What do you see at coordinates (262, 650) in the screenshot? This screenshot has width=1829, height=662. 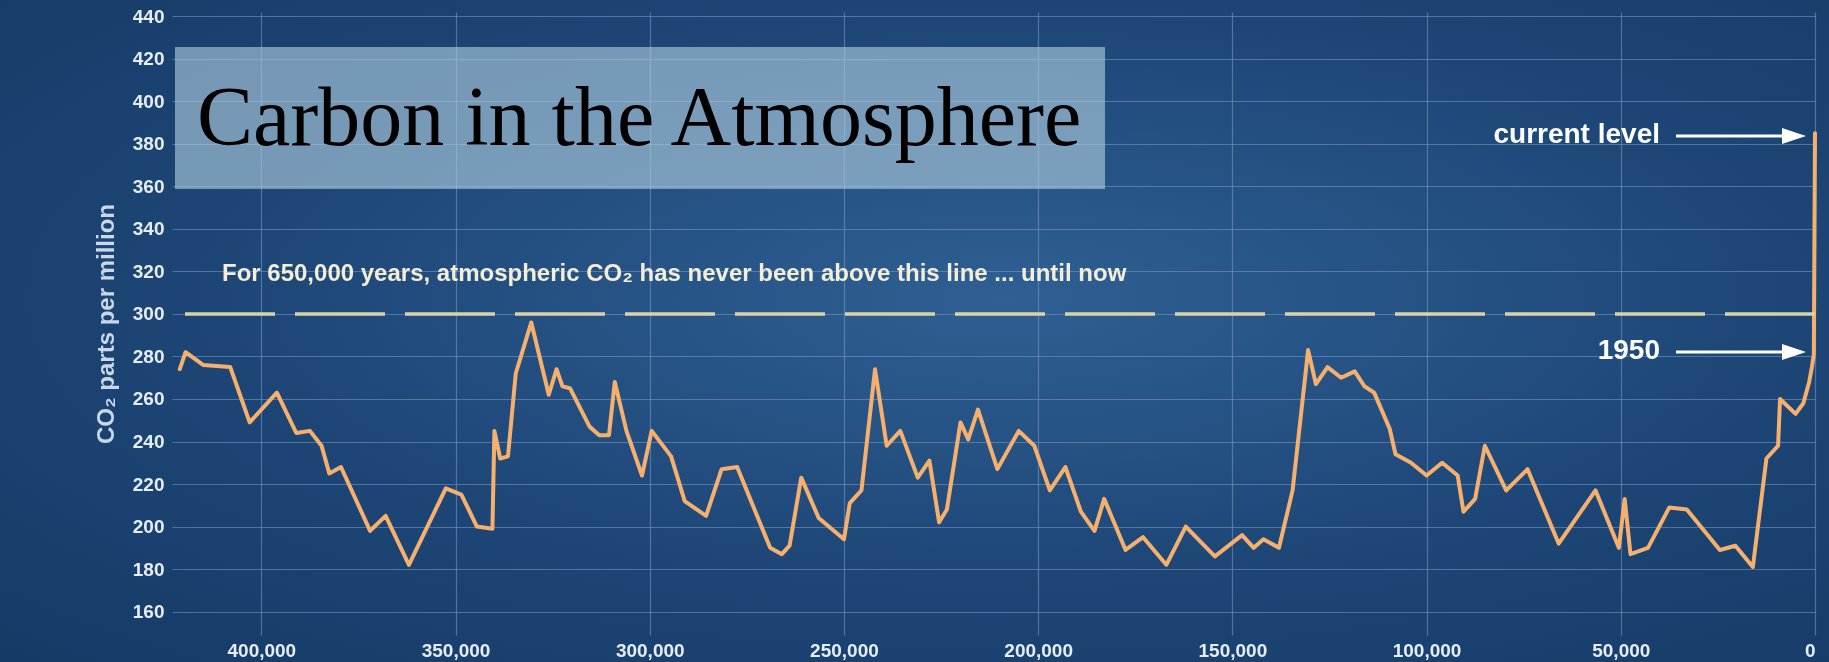 I see `x-tick-label: 400,000` at bounding box center [262, 650].